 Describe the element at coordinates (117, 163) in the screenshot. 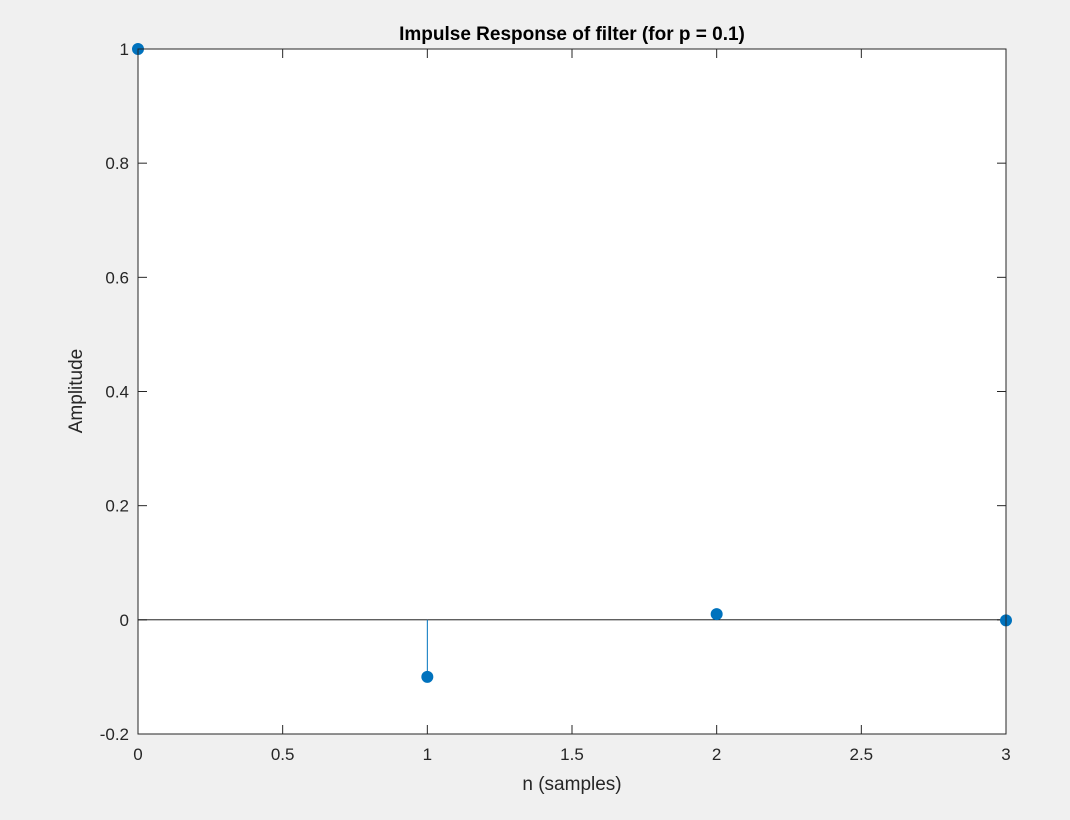

I see `y-tick-label: 0.8` at that location.